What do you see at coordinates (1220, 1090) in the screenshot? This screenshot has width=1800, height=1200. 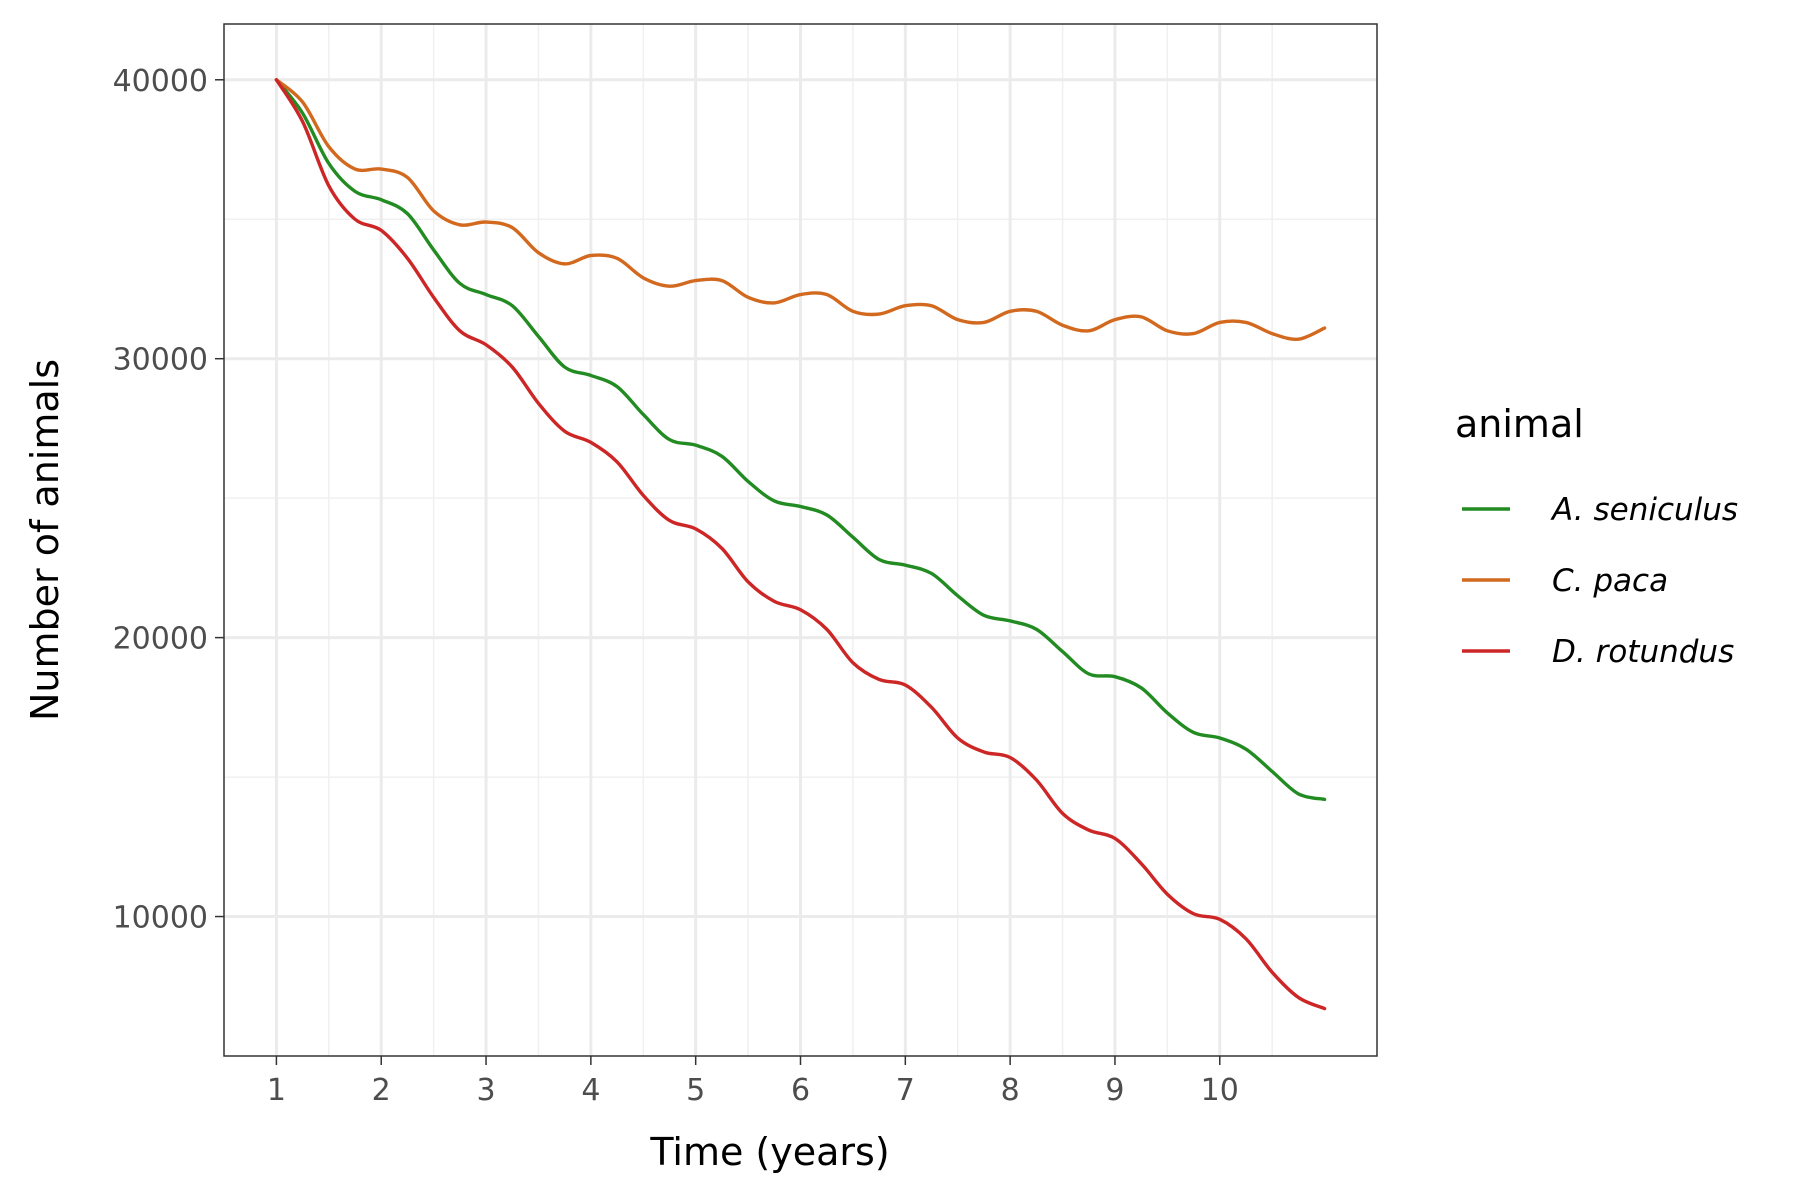 I see `x-tick-label: 10` at bounding box center [1220, 1090].